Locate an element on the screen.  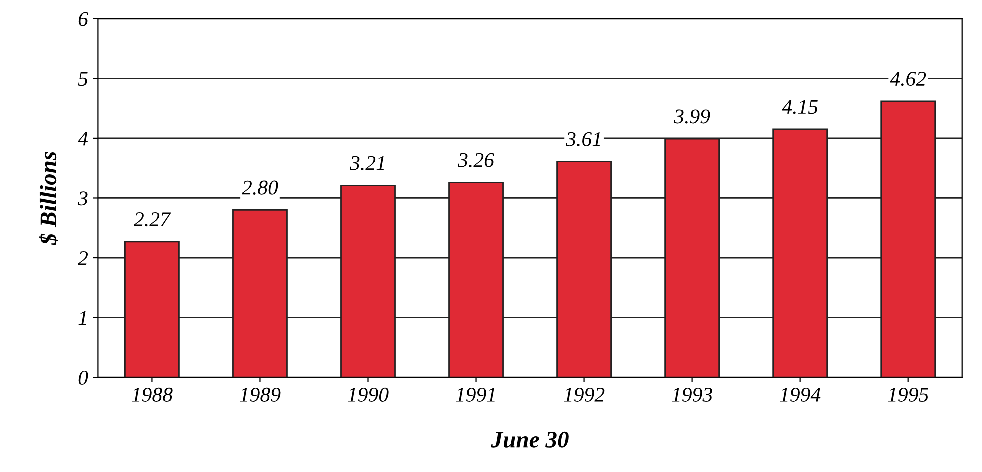
x-tick-label: 1988 is located at coordinates (152, 395).